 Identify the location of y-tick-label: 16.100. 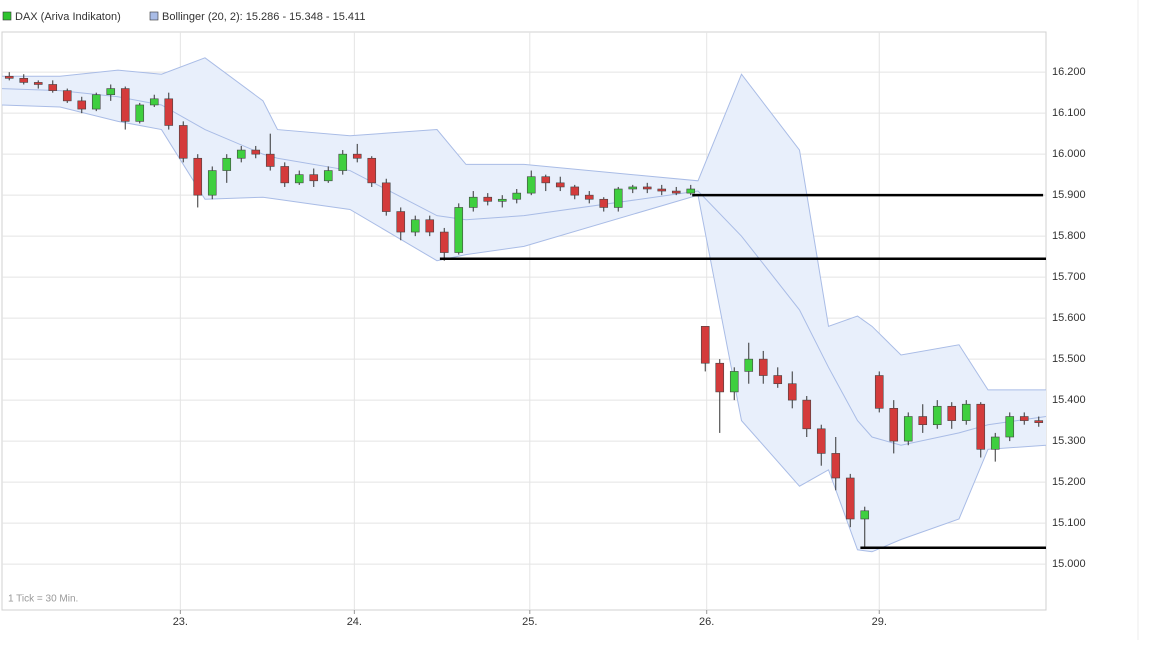
(1069, 113).